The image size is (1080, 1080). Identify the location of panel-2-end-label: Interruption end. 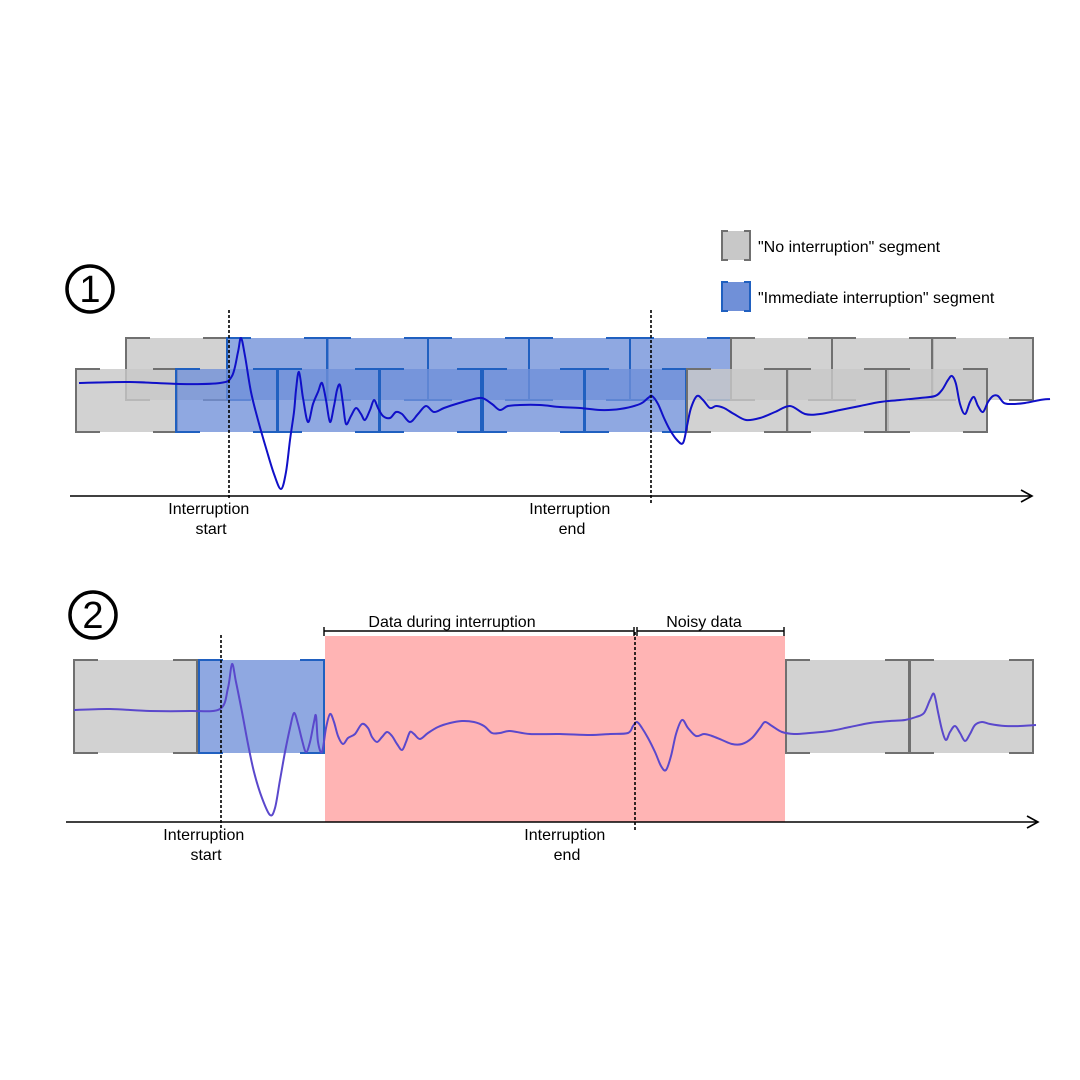
(566, 845).